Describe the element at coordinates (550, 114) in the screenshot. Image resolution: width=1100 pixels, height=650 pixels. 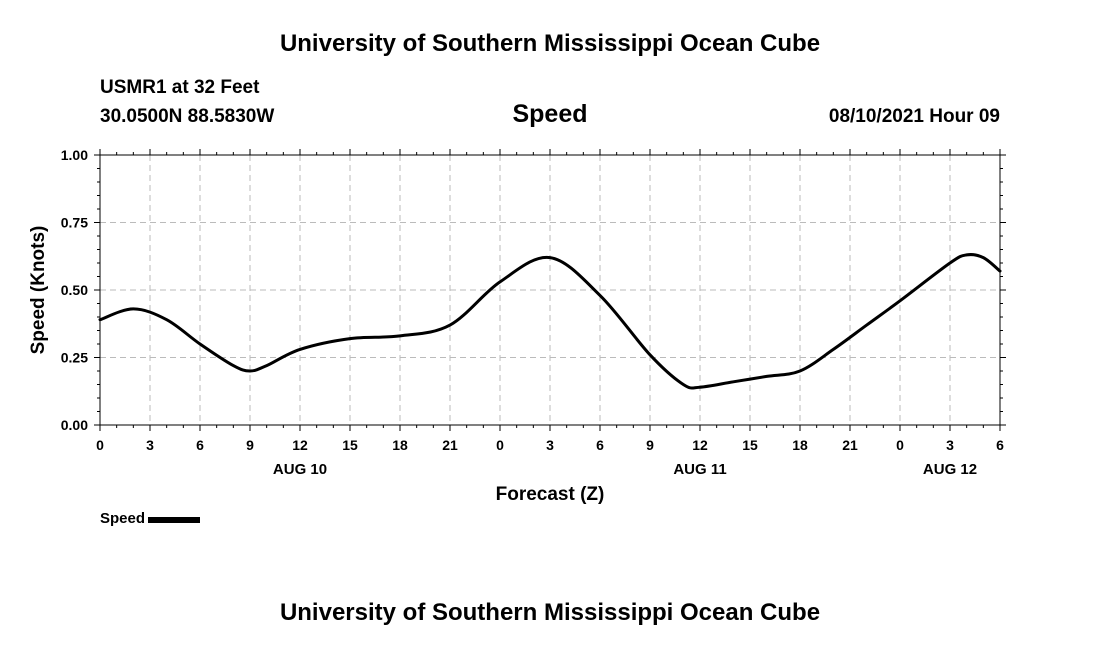
I see `chart-title: Speed` at that location.